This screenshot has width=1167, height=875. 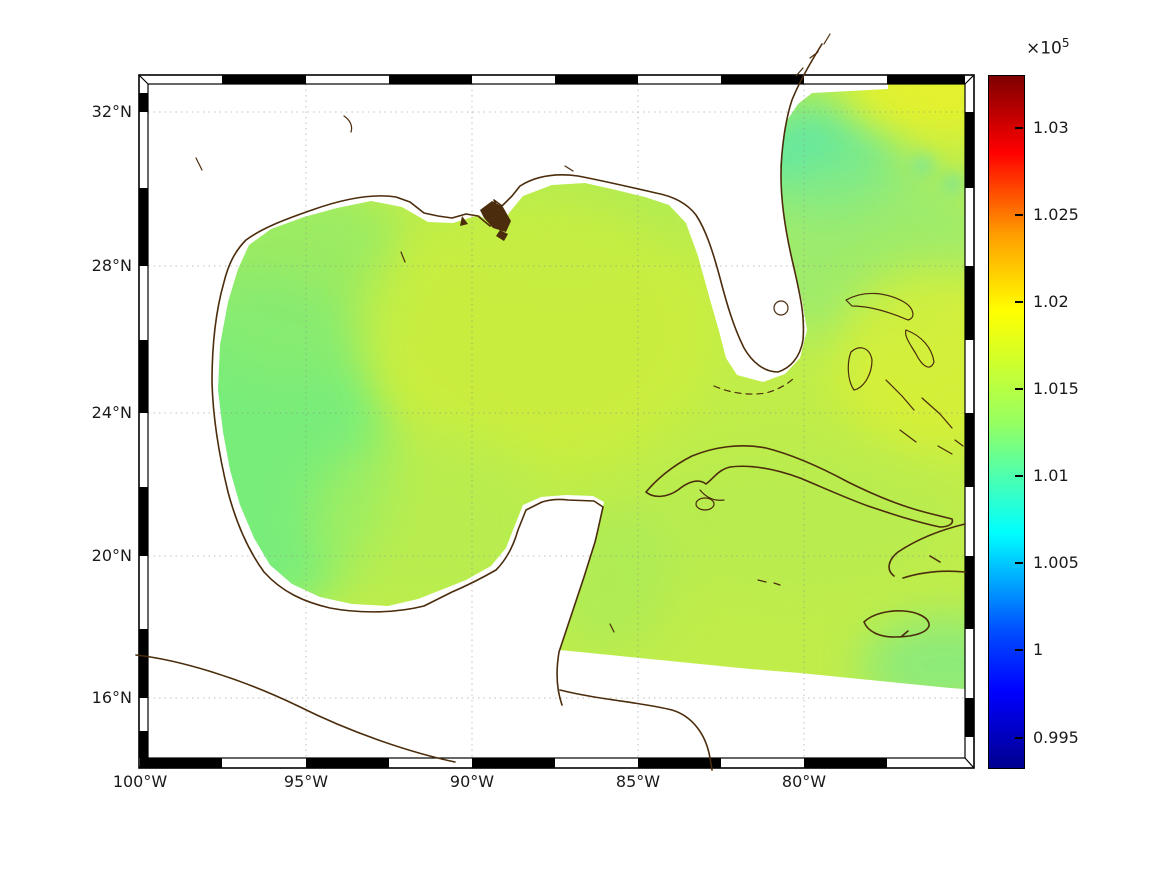 I want to click on delta-marsh-fill, so click(x=485, y=221).